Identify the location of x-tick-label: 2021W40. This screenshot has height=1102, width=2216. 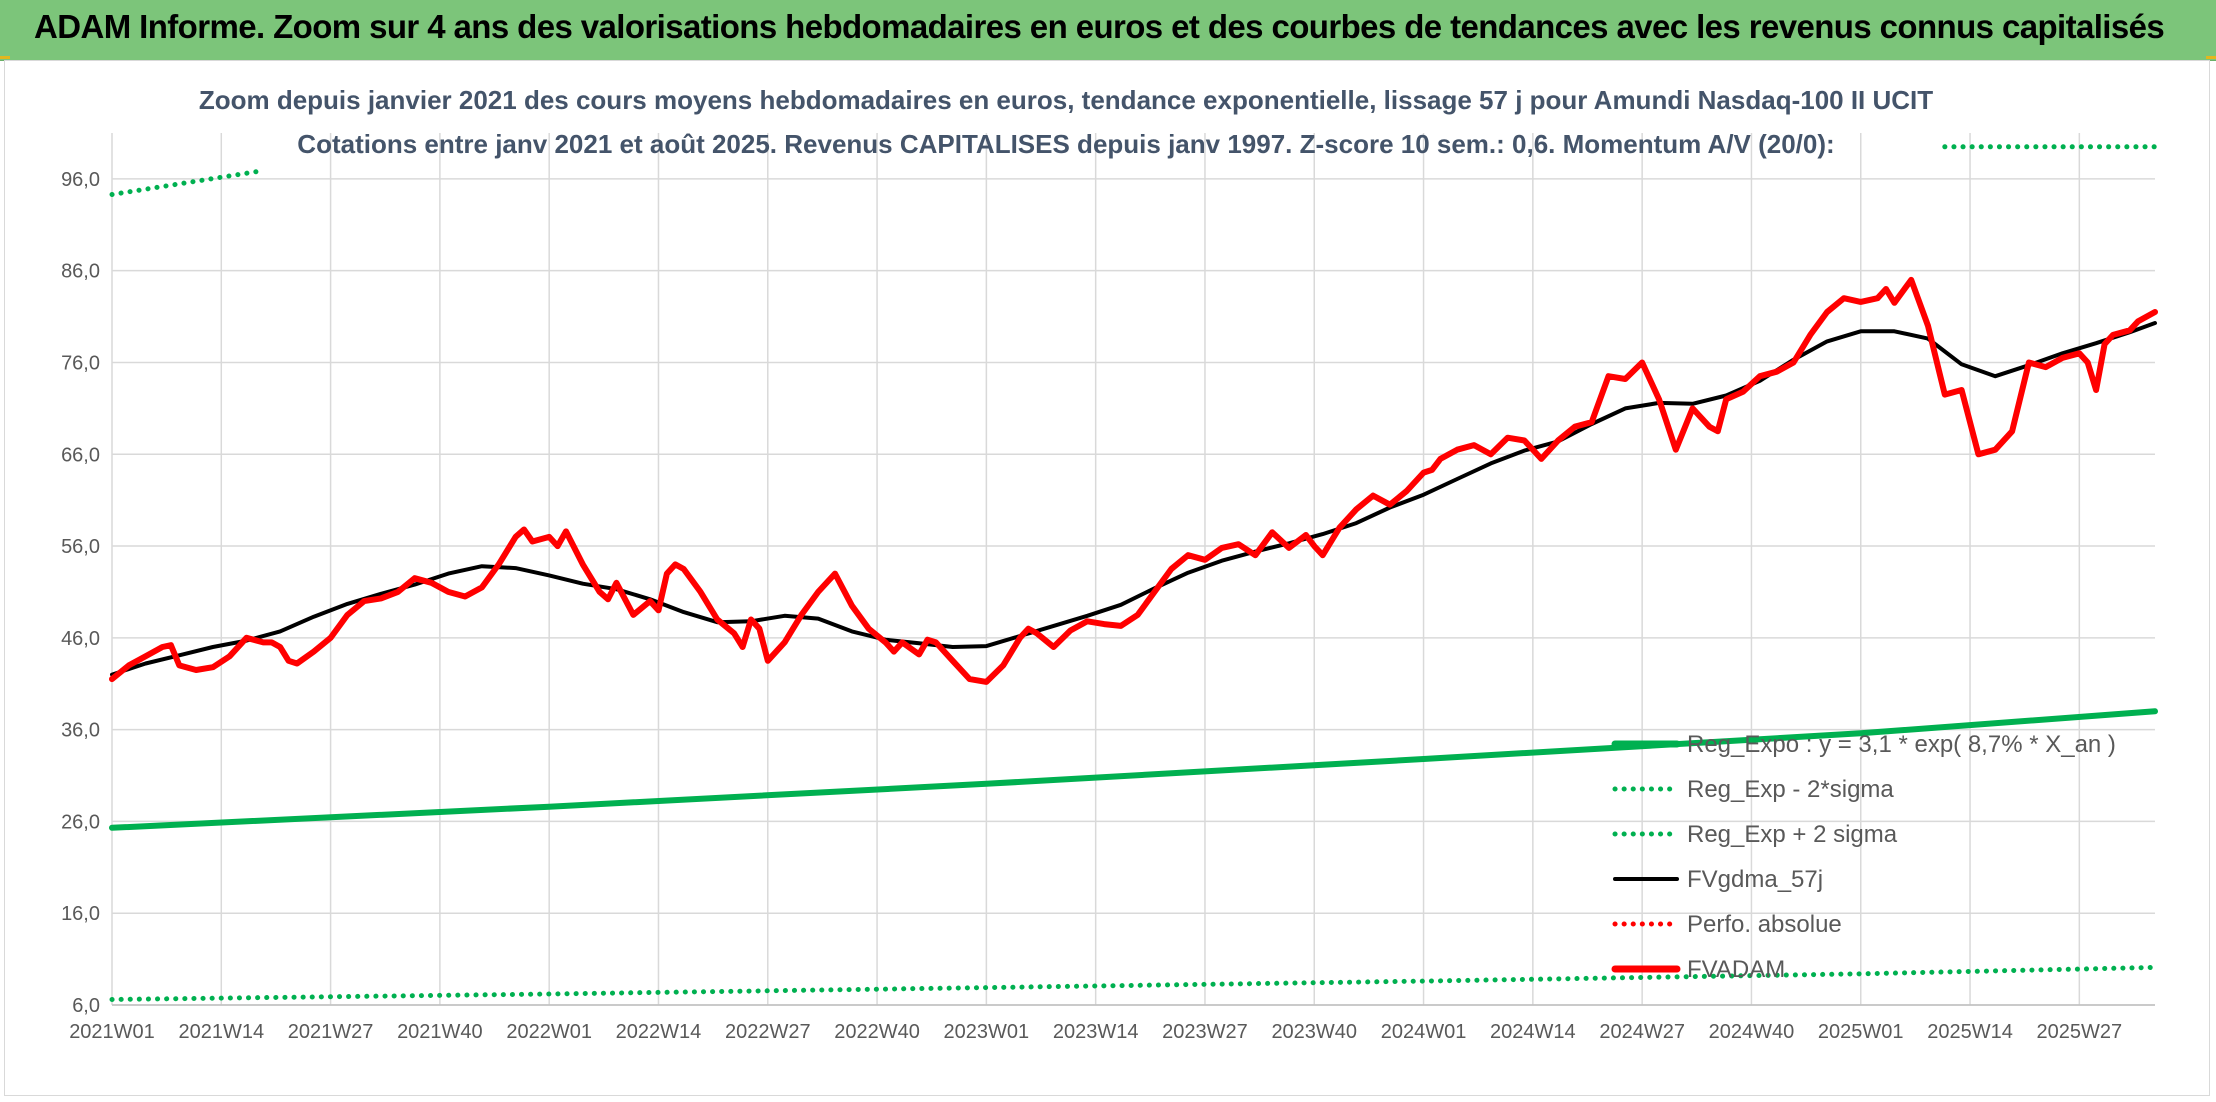
(440, 1032).